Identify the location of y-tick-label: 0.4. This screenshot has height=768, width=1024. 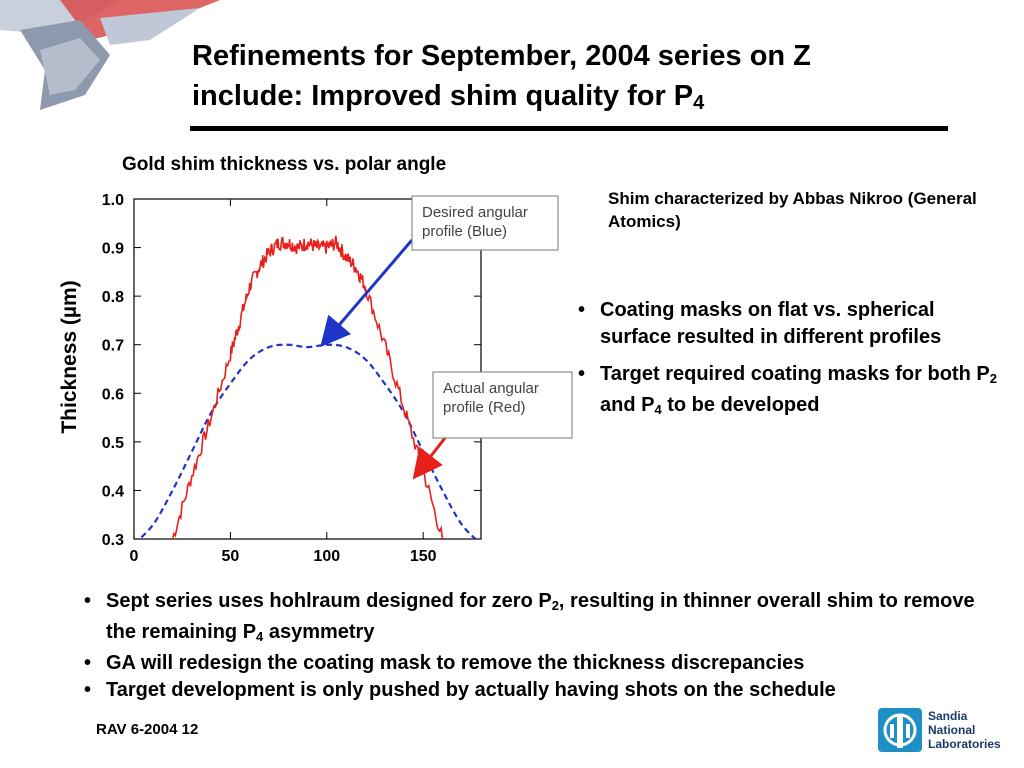
(113, 491).